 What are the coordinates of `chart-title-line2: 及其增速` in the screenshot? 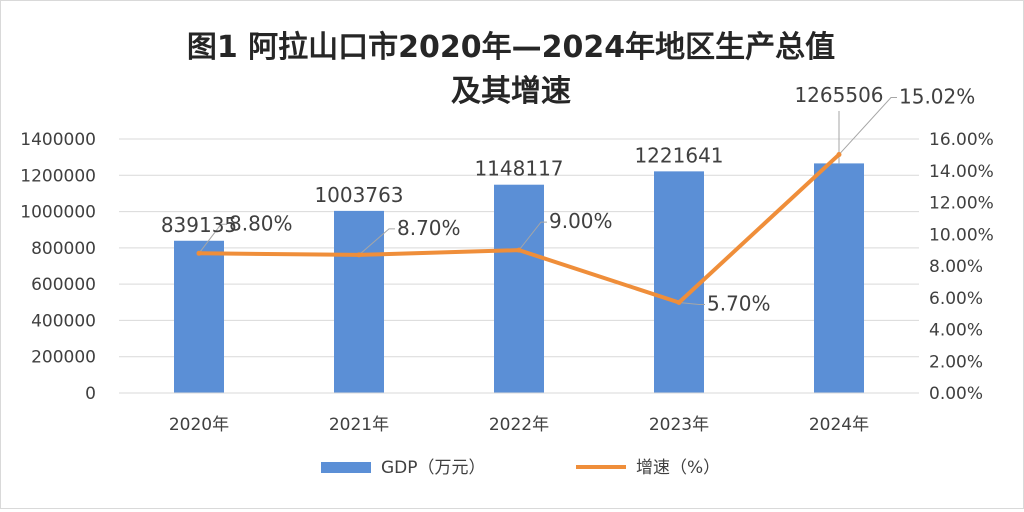 It's located at (511, 91).